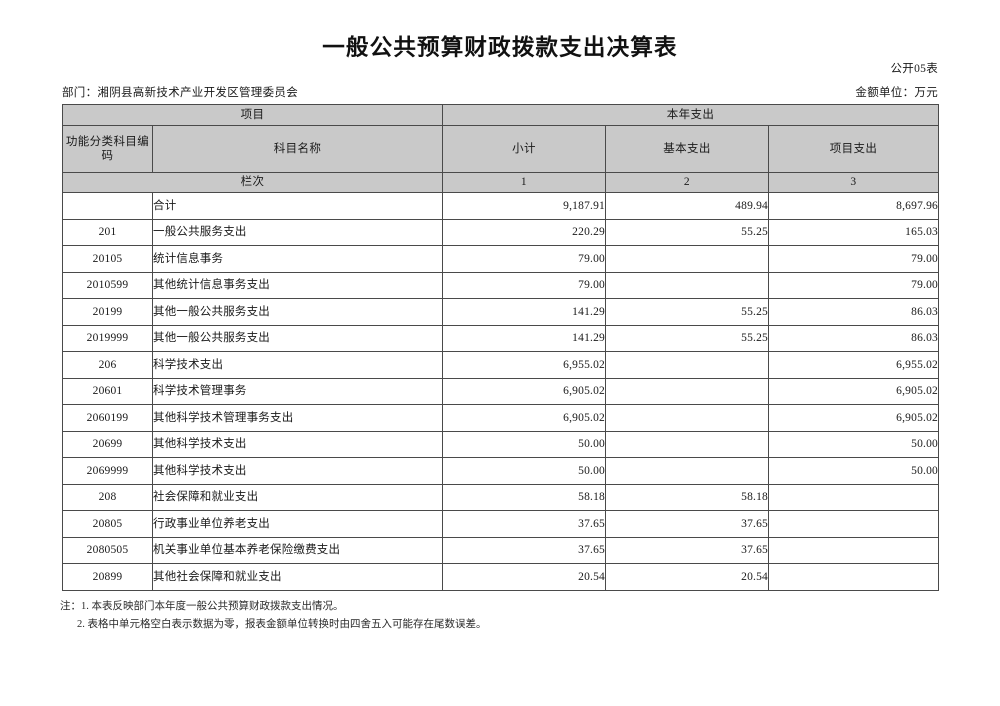  I want to click on cell-subject-name: 社会保障和就业支出, so click(297, 497).